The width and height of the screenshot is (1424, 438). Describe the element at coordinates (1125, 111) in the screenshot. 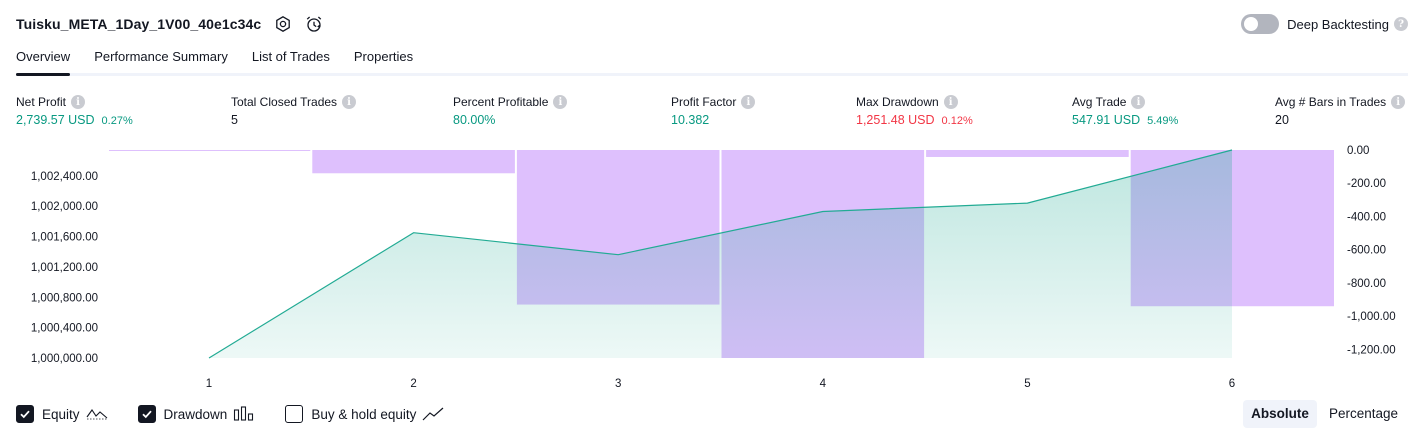

I see `metric-avg-trade: Avg Trade i 547.91 USD 5.49%` at that location.